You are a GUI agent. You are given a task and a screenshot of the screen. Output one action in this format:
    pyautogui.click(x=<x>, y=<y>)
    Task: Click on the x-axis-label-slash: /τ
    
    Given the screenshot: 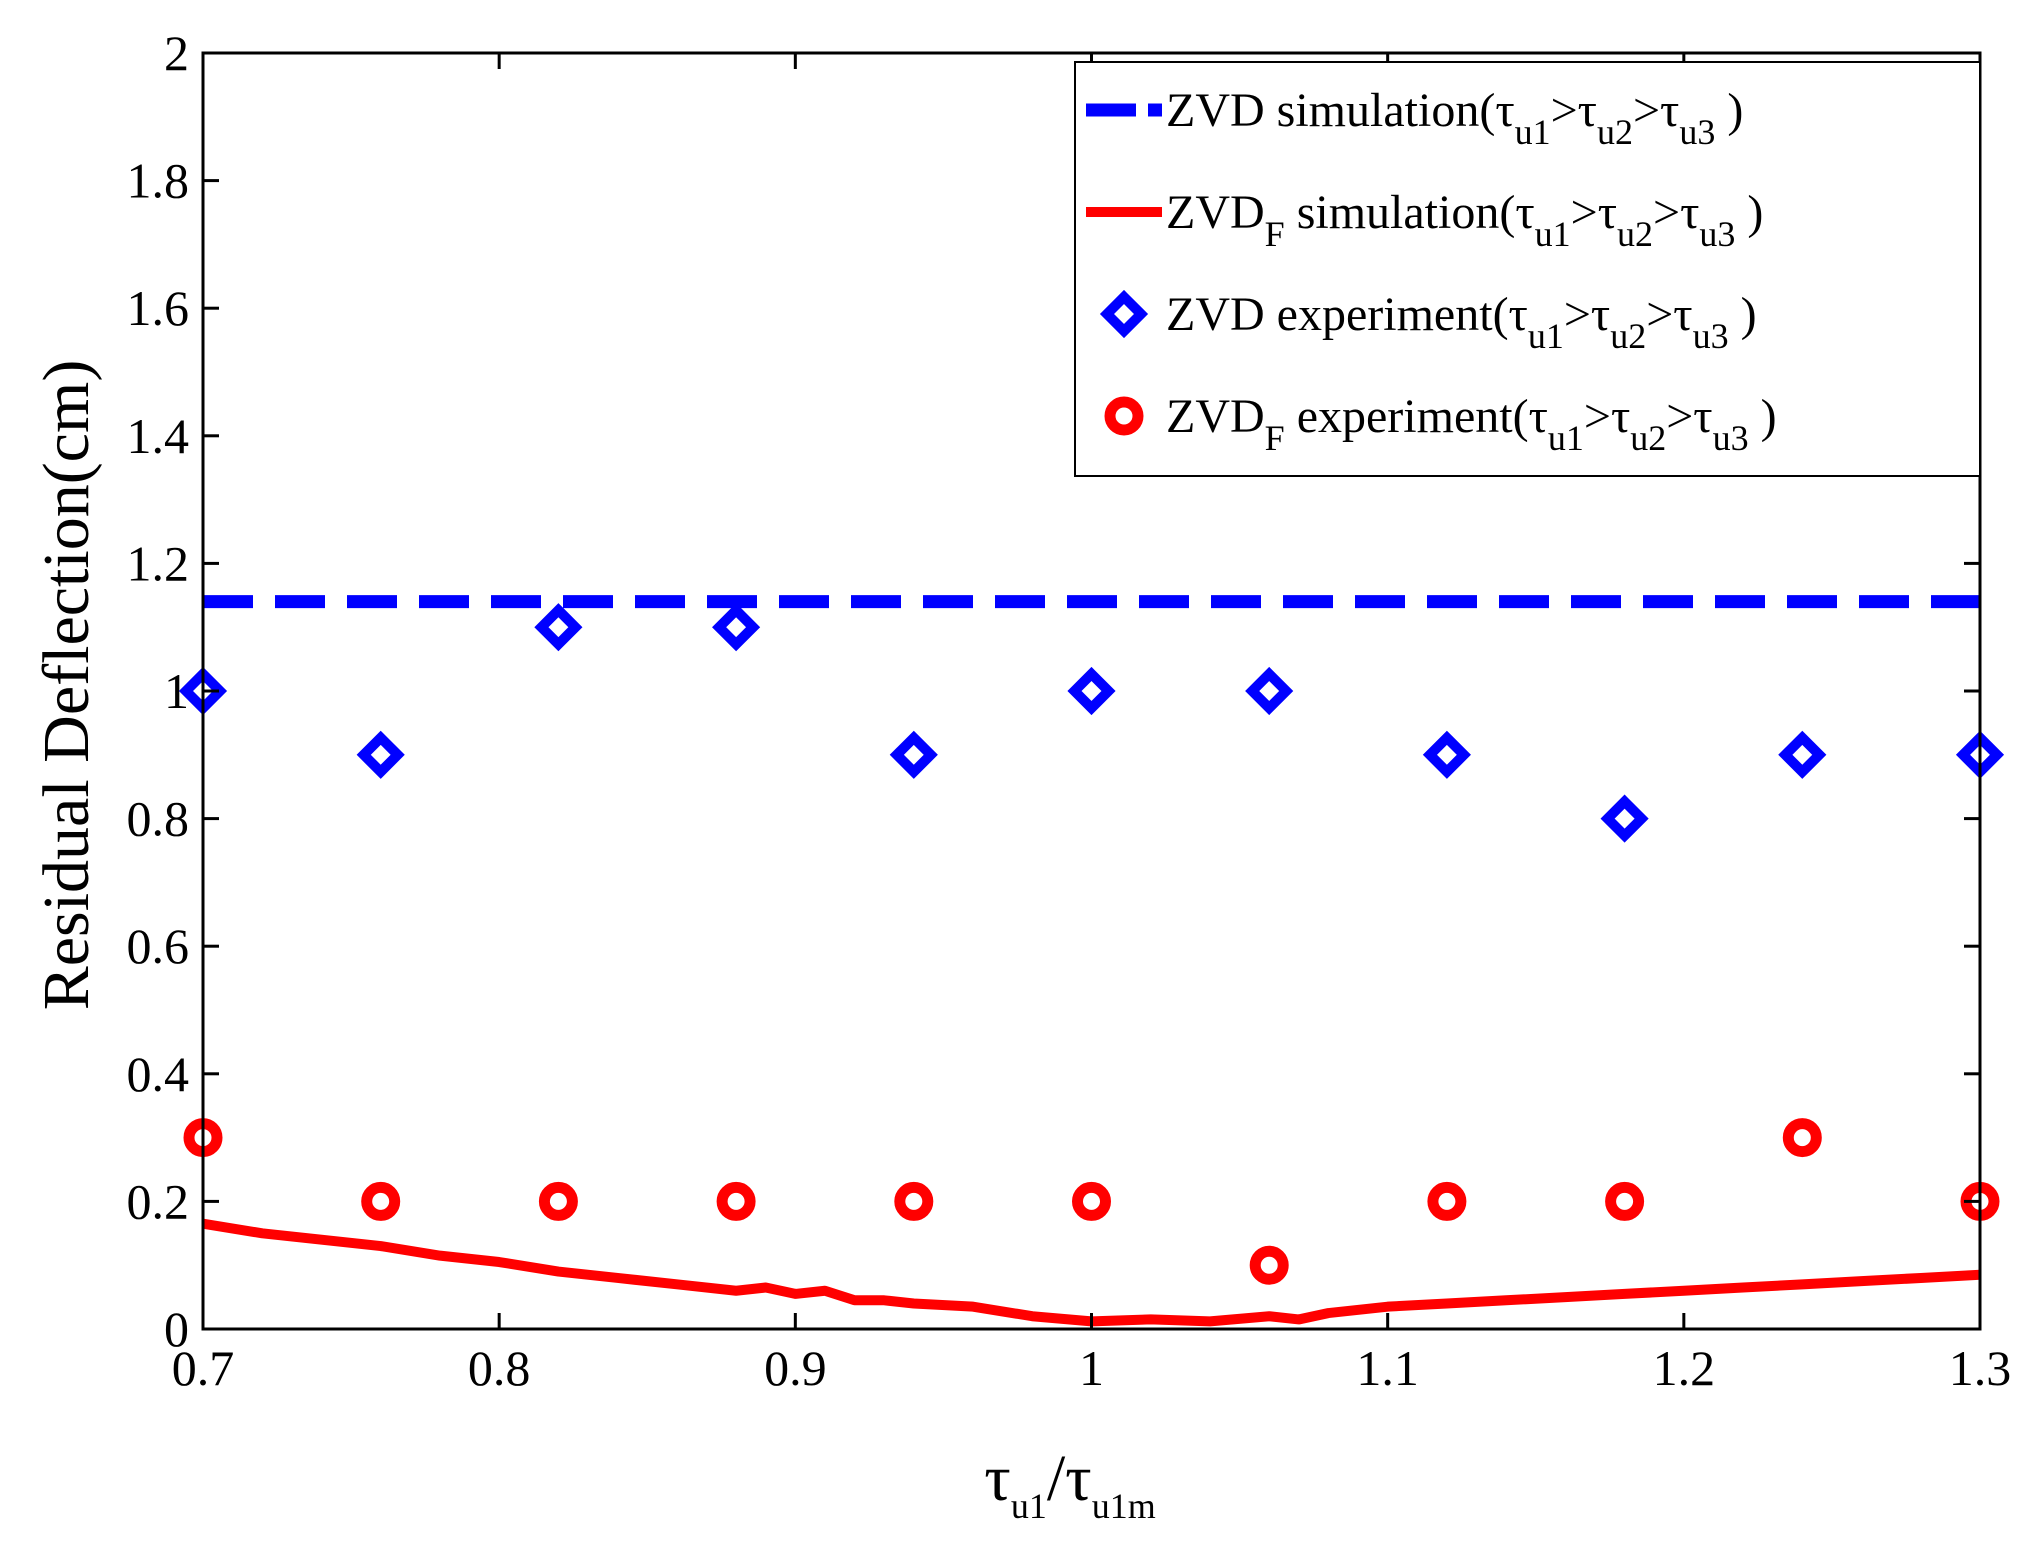 What is the action you would take?
    pyautogui.click(x=1069, y=1478)
    